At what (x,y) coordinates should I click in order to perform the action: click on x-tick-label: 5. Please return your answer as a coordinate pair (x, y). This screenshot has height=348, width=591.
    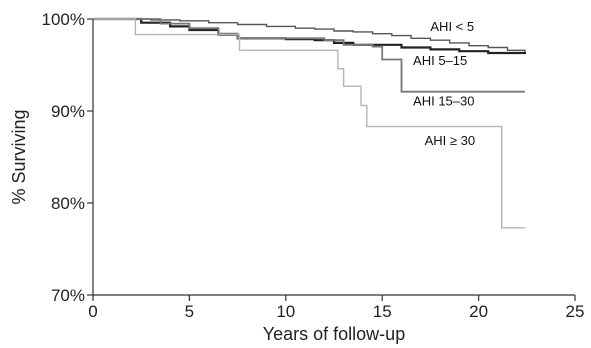
    Looking at the image, I should click on (189, 311).